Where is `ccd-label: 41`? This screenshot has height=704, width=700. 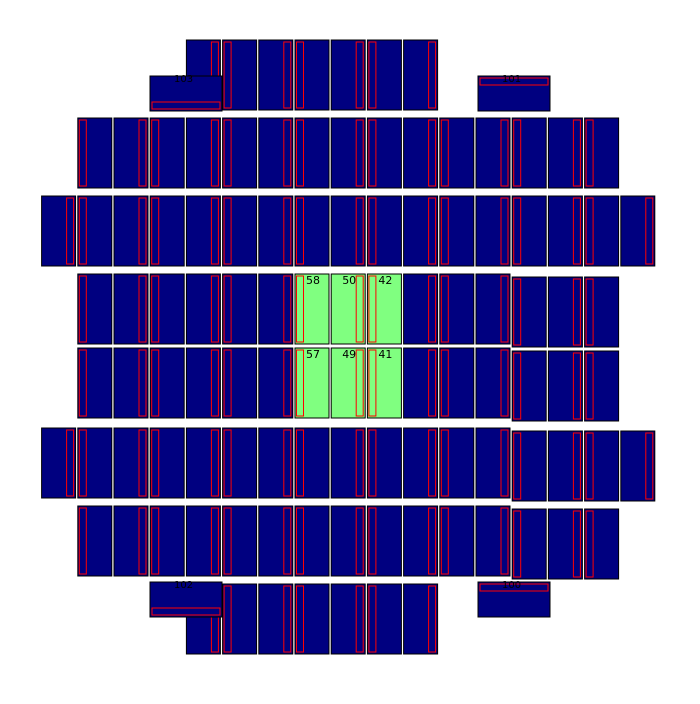
ccd-label: 41 is located at coordinates (385, 354).